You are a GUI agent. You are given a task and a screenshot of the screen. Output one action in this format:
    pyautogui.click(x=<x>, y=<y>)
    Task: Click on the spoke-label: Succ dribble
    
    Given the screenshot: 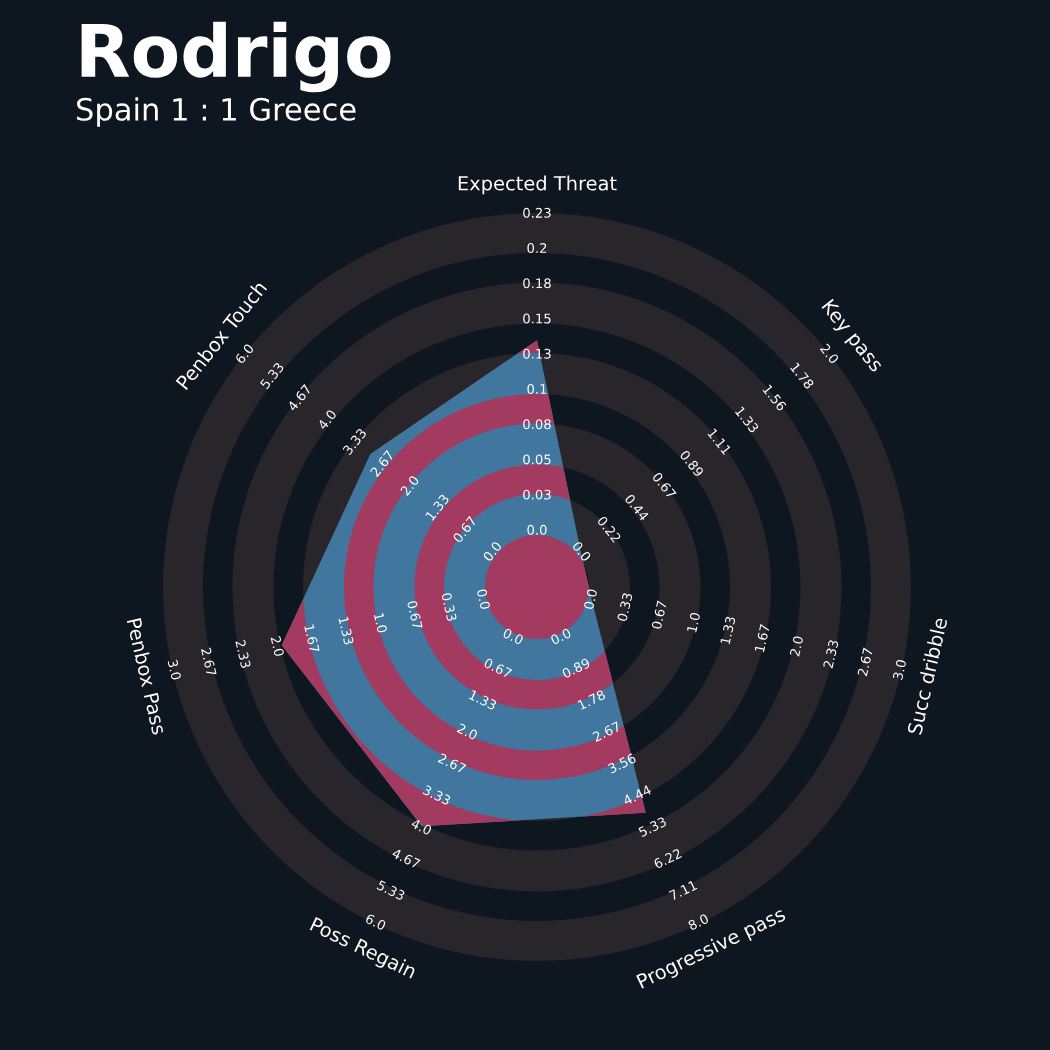 What is the action you would take?
    pyautogui.click(x=927, y=675)
    